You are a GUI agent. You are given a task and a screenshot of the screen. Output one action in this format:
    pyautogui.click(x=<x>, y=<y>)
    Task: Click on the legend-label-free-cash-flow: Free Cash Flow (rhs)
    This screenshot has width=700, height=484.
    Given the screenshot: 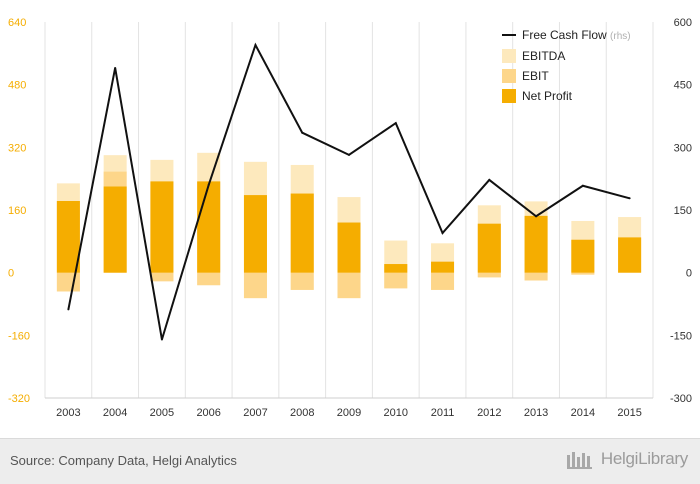 What is the action you would take?
    pyautogui.click(x=576, y=35)
    